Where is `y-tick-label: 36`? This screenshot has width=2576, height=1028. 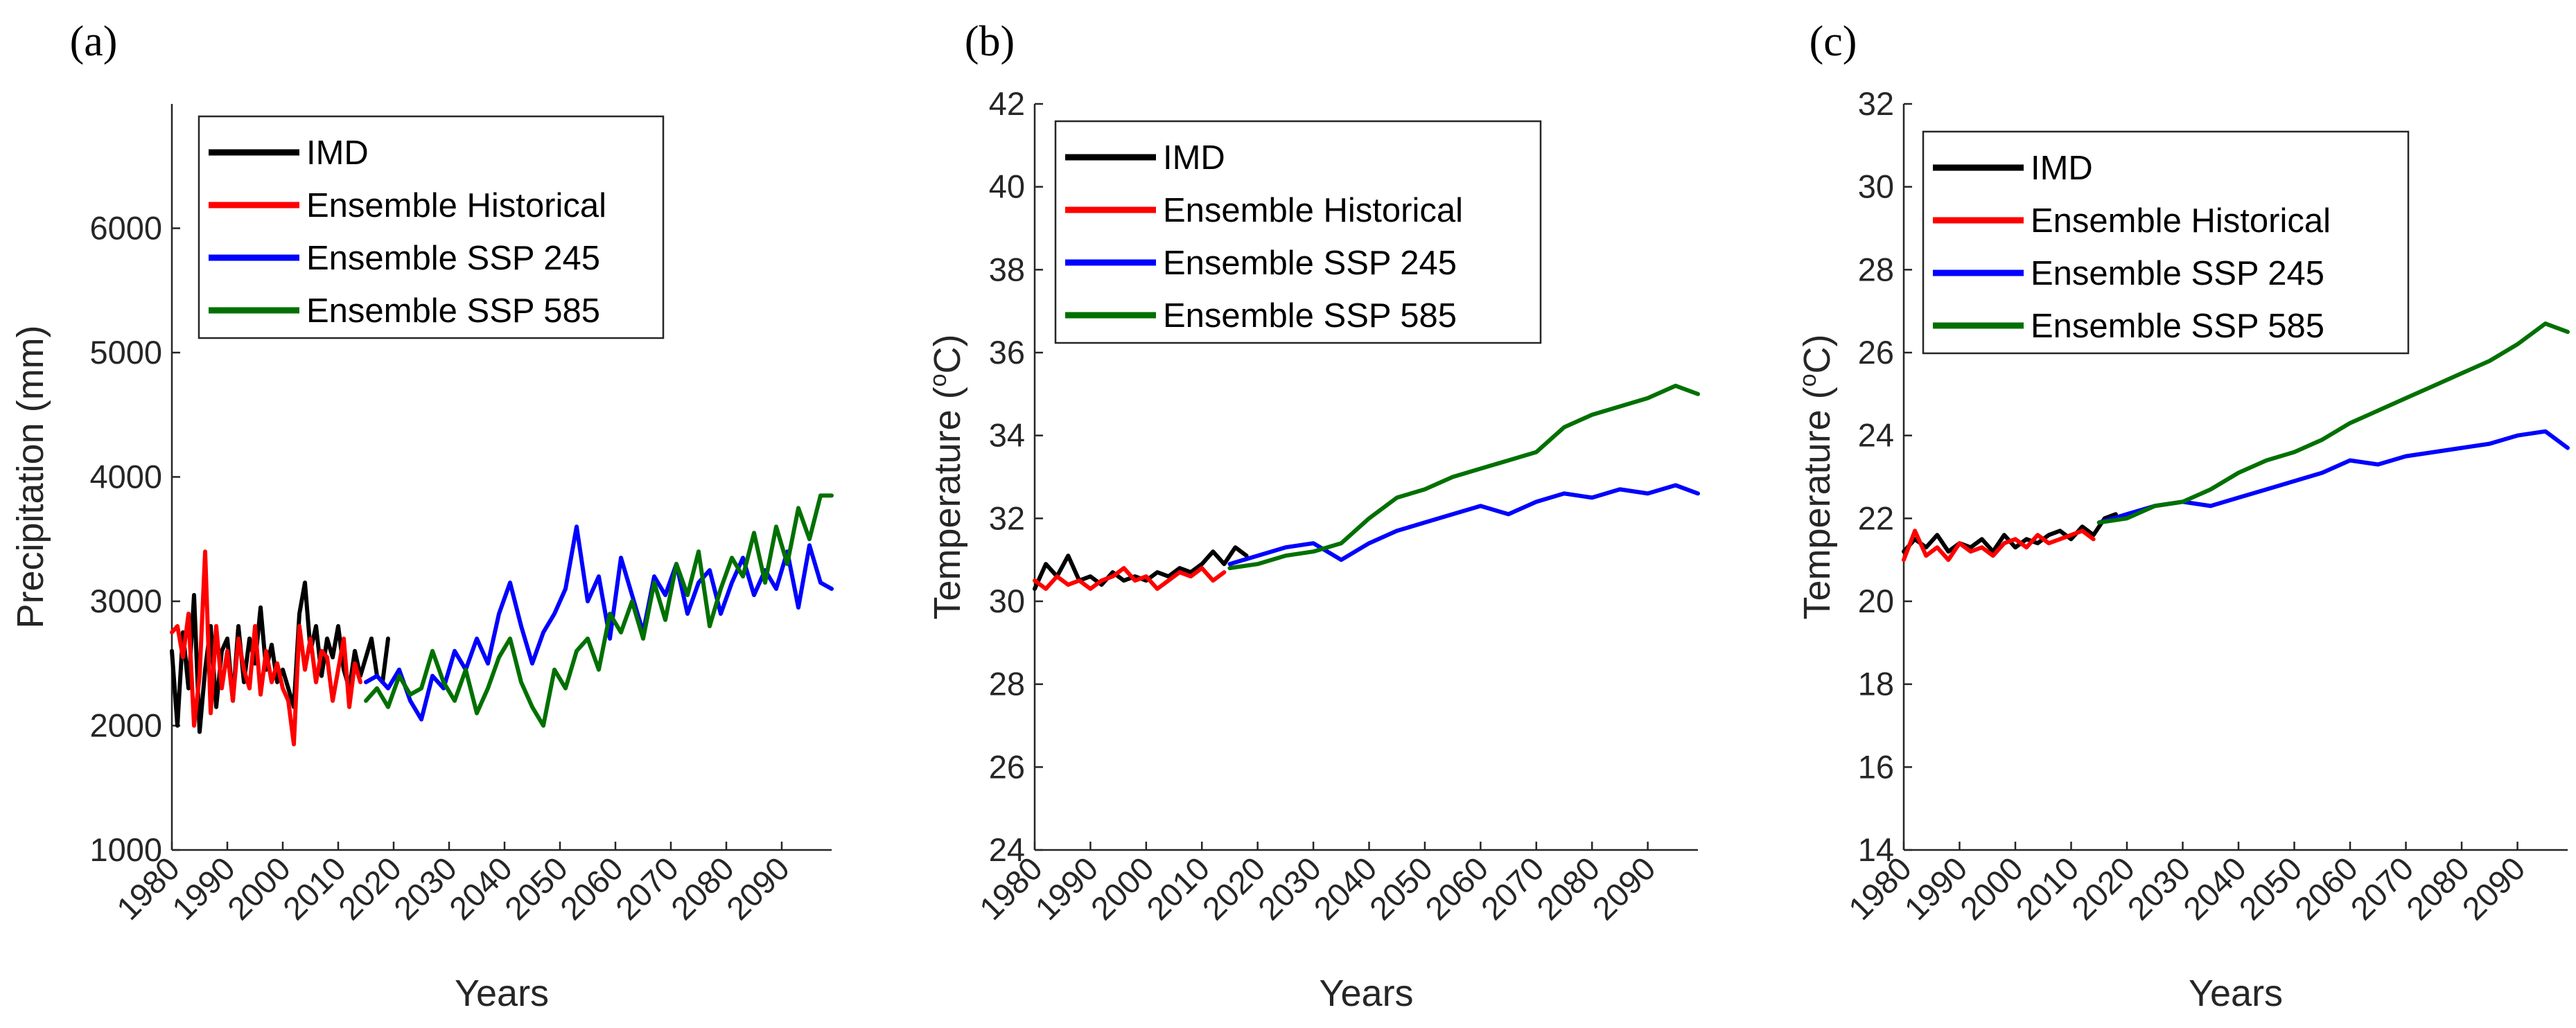 y-tick-label: 36 is located at coordinates (1007, 352).